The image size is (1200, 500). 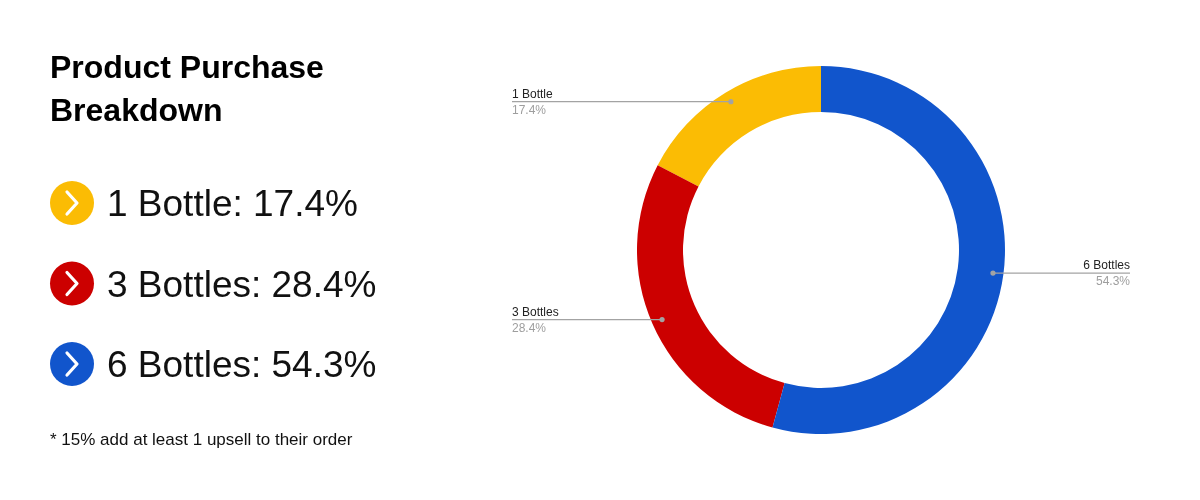 What do you see at coordinates (529, 109) in the screenshot?
I see `data-label: 17.4%` at bounding box center [529, 109].